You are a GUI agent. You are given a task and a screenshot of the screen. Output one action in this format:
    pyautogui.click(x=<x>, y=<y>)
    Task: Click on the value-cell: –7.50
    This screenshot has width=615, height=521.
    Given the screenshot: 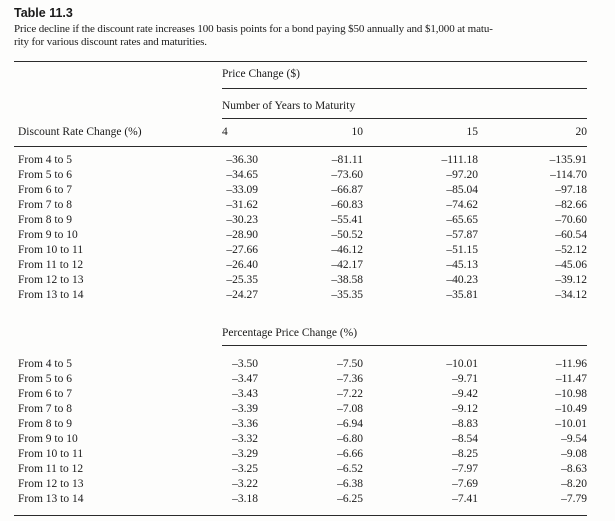 What is the action you would take?
    pyautogui.click(x=350, y=364)
    